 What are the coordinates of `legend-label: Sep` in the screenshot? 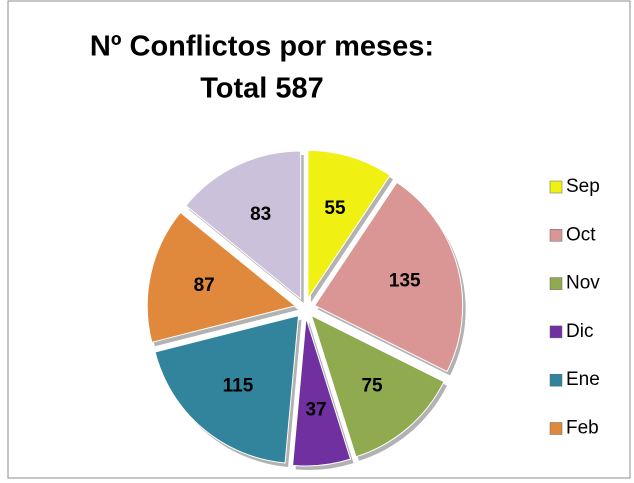 It's located at (583, 186).